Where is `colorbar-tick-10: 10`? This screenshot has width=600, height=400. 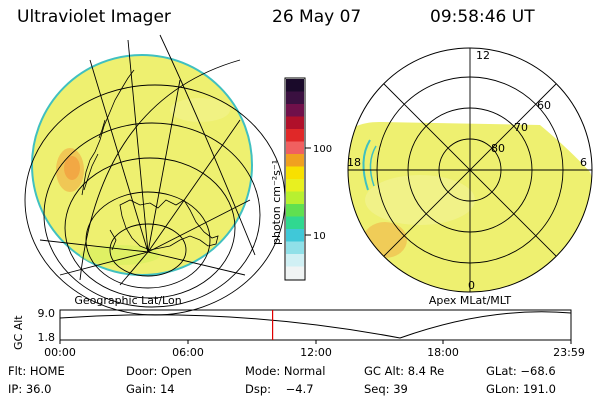
colorbar-tick-10: 10 is located at coordinates (319, 236).